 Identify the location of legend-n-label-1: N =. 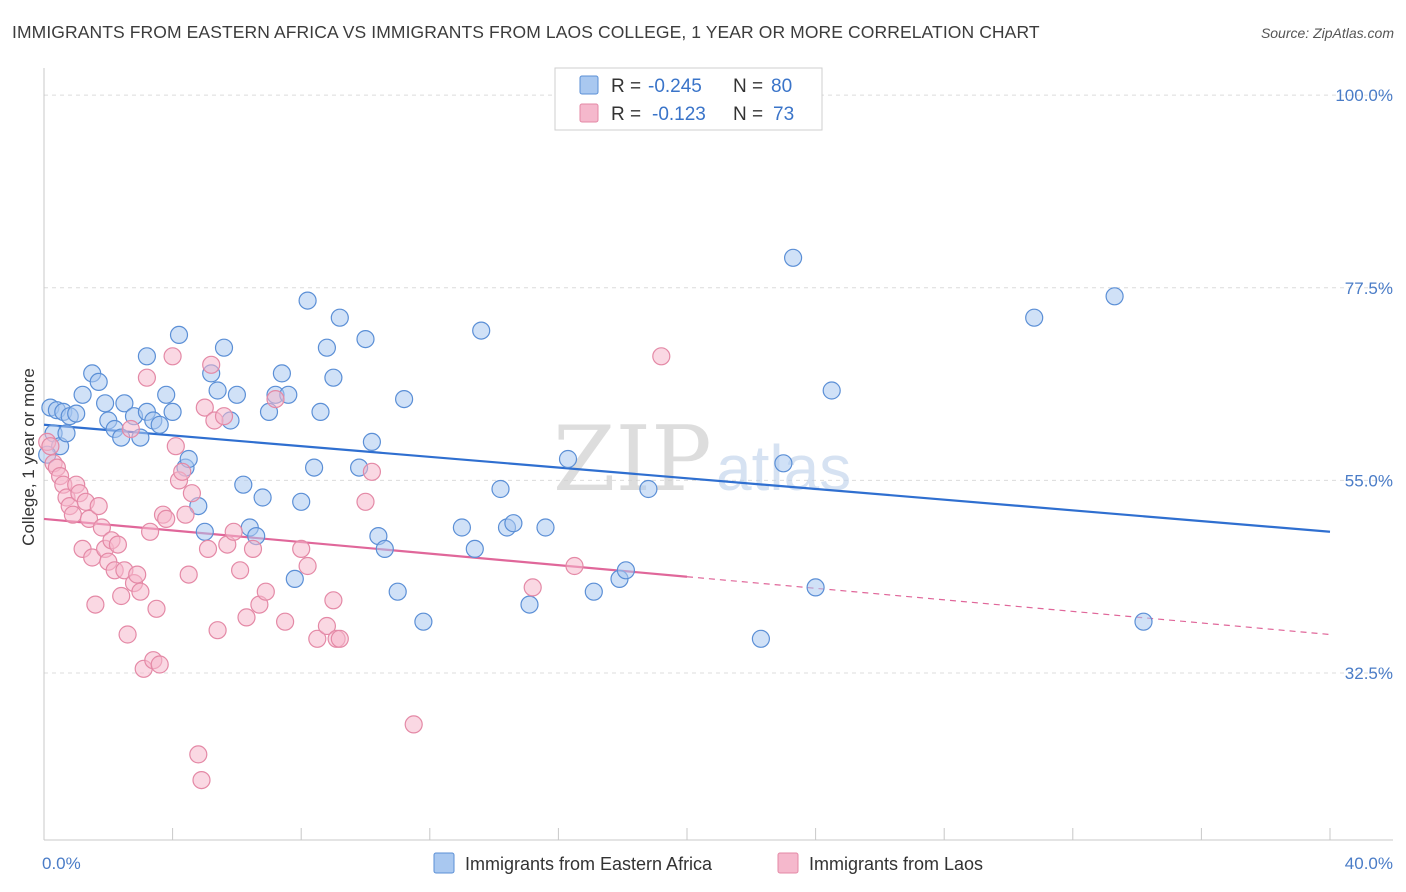
(748, 86).